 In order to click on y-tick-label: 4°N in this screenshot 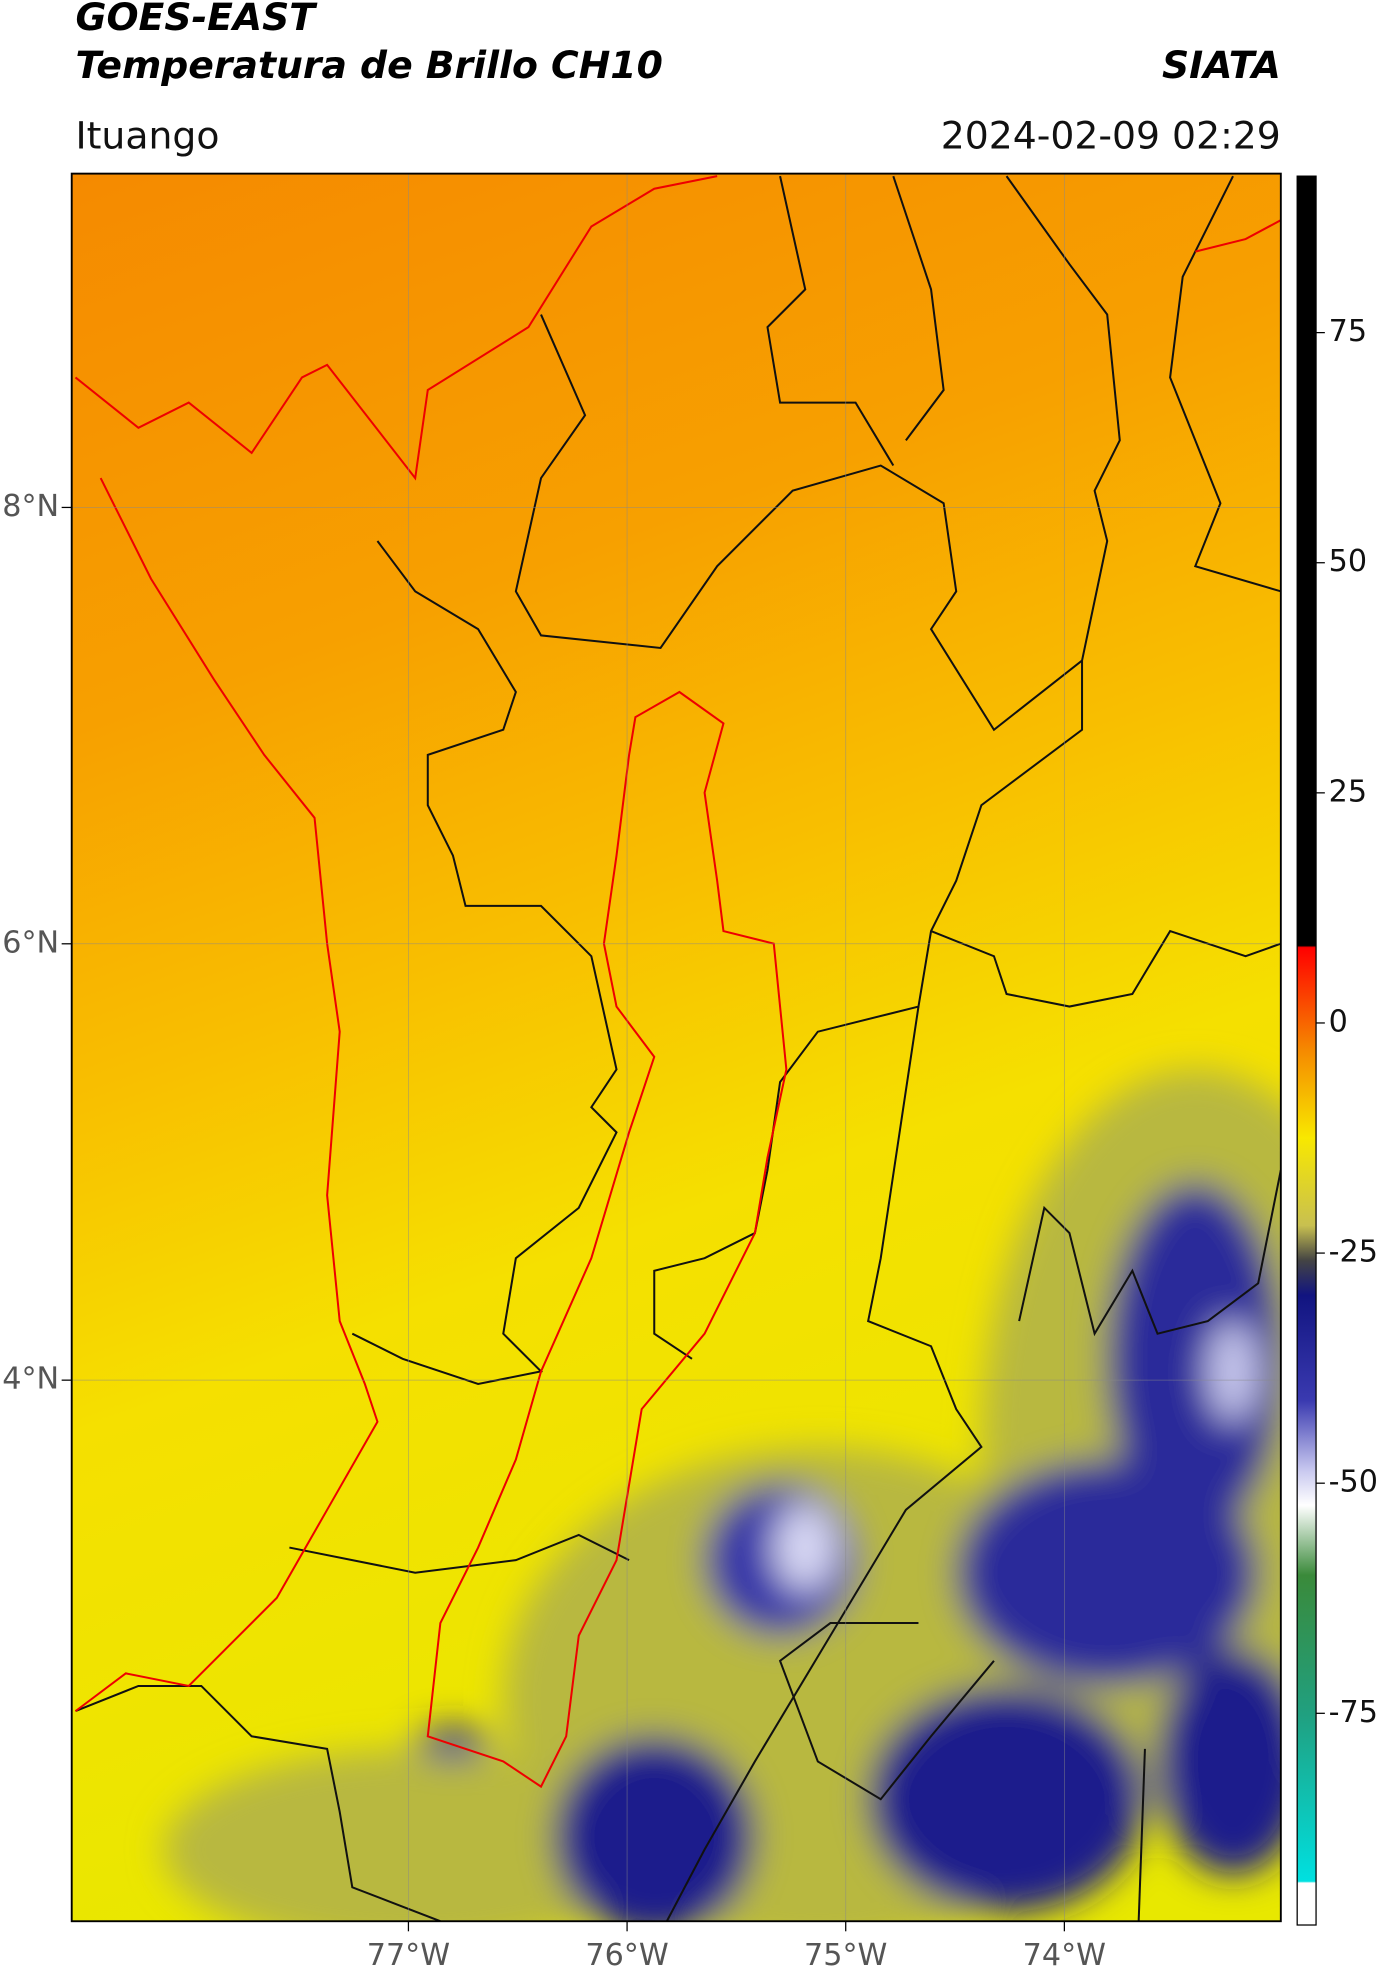, I will do `click(30, 1379)`.